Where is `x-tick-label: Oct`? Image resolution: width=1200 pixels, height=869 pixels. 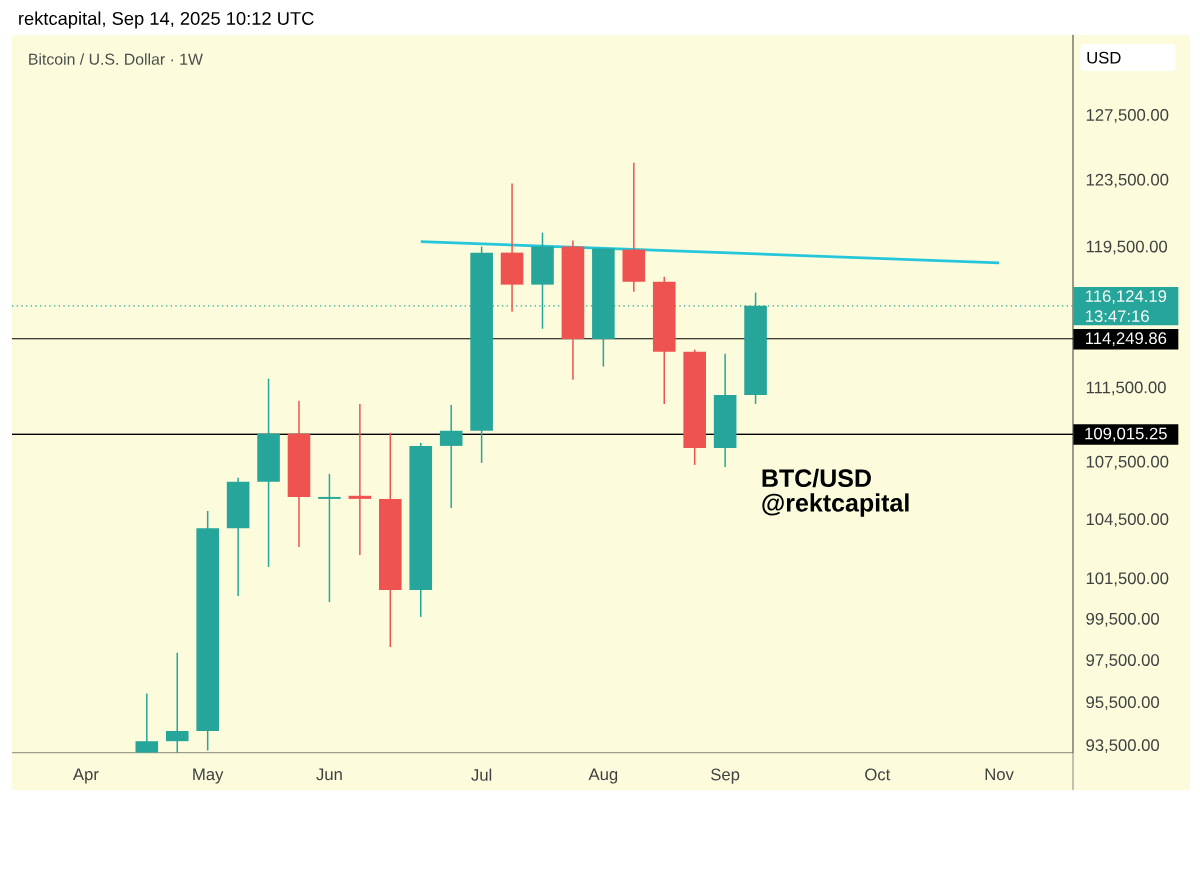
x-tick-label: Oct is located at coordinates (878, 774).